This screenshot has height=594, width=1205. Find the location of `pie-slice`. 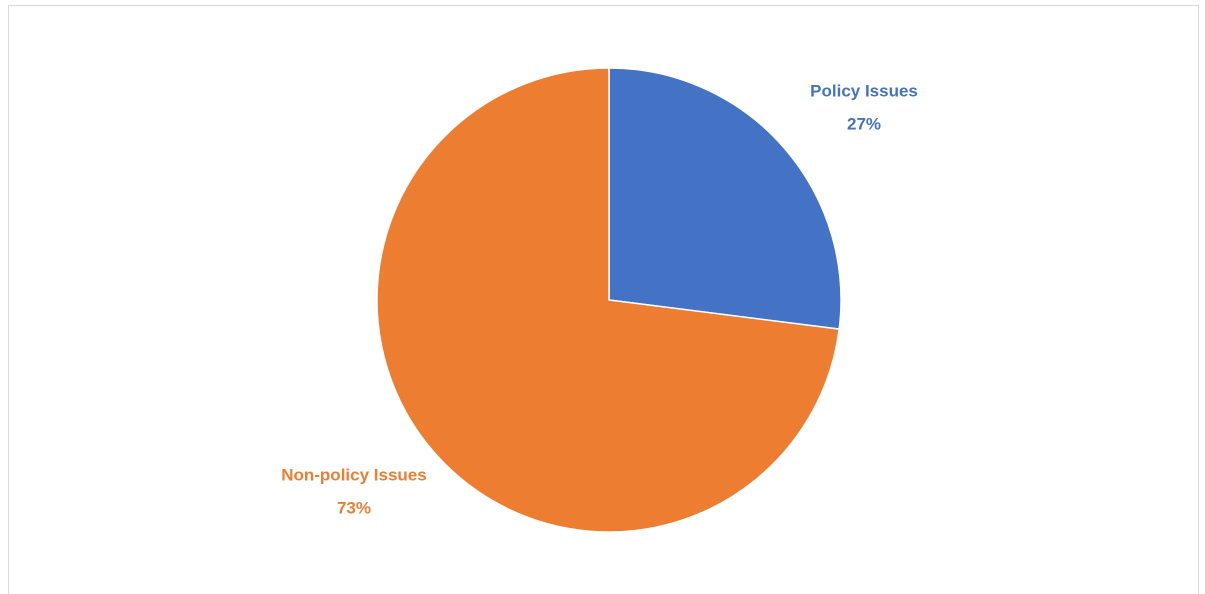

pie-slice is located at coordinates (725, 198).